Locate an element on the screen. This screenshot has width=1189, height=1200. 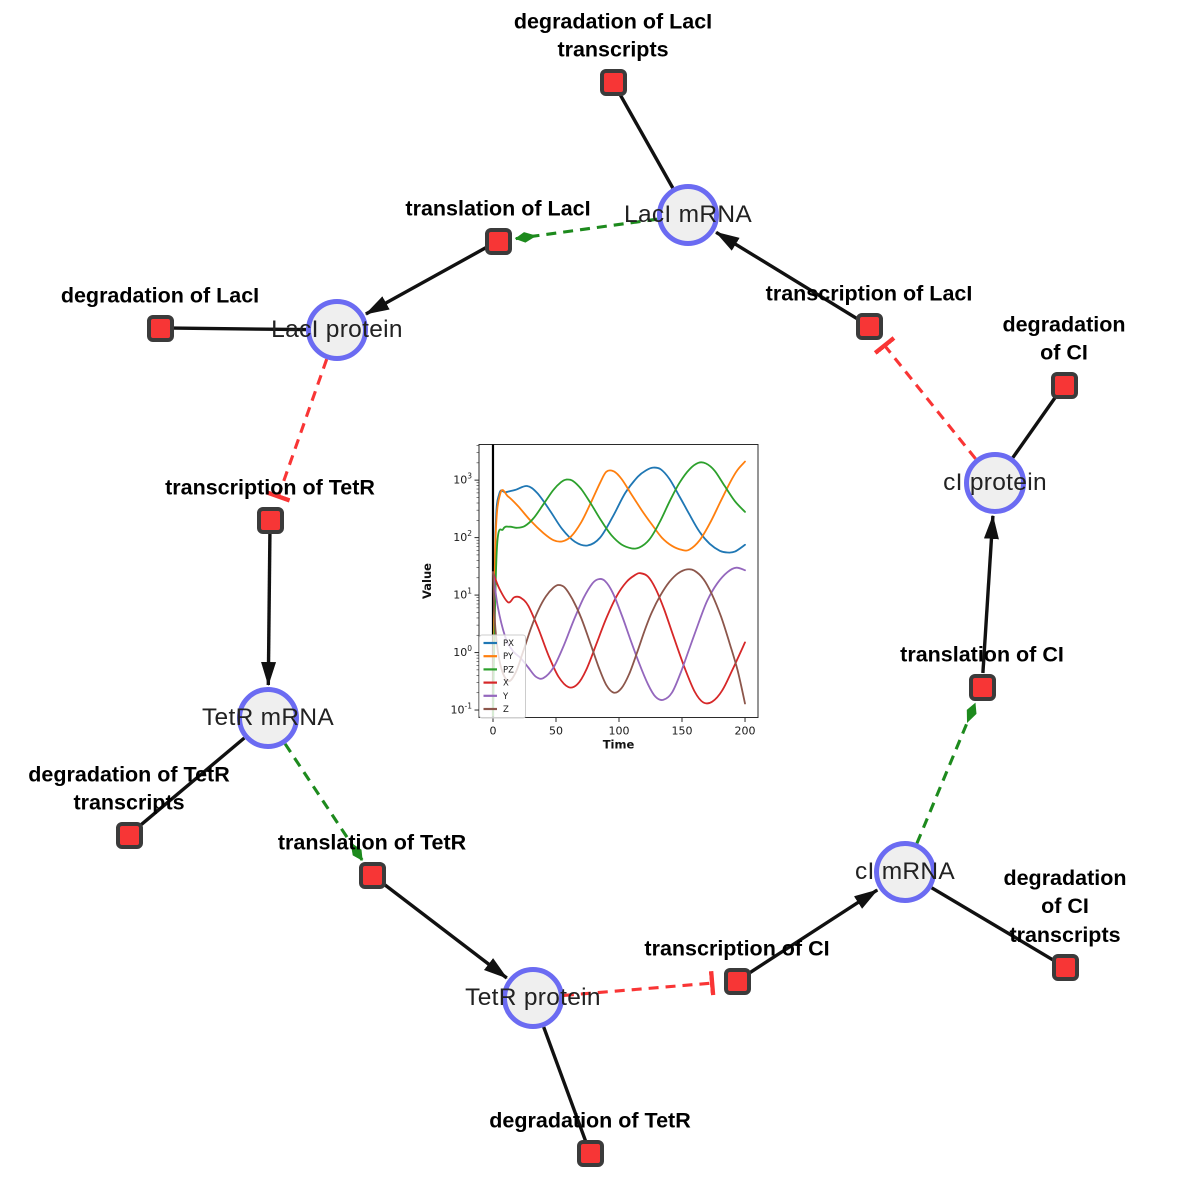
edge-reactant-tetr-protein-deg-tetr is located at coordinates (565, 1084).